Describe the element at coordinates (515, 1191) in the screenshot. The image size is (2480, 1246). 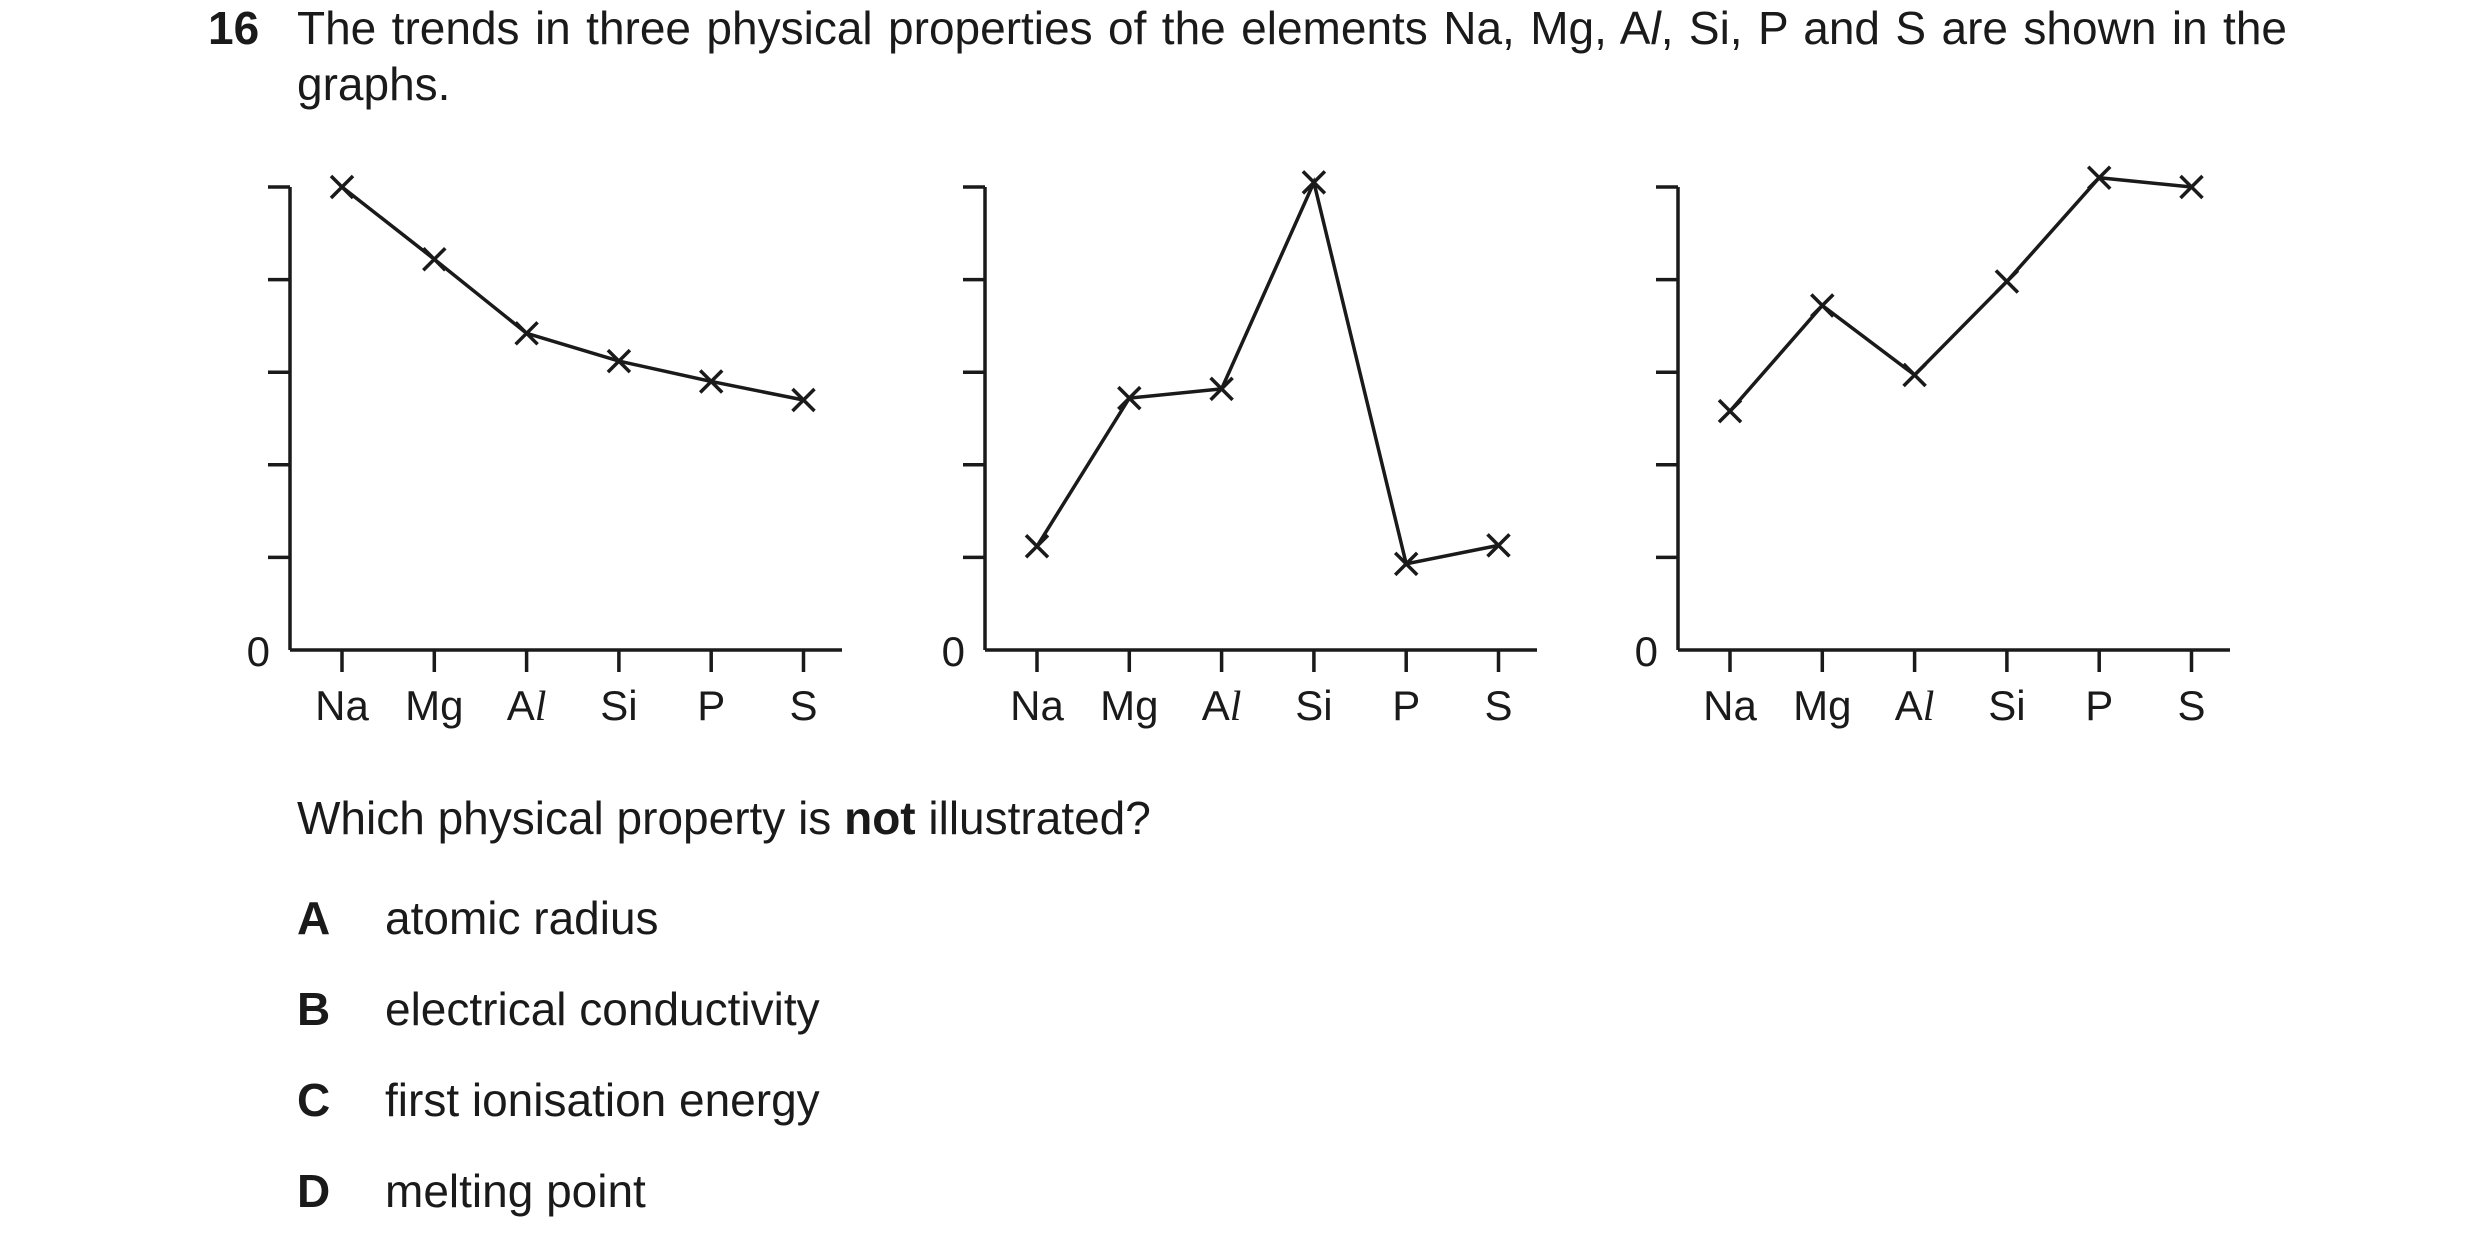
I see `option-d-text: melting point` at that location.